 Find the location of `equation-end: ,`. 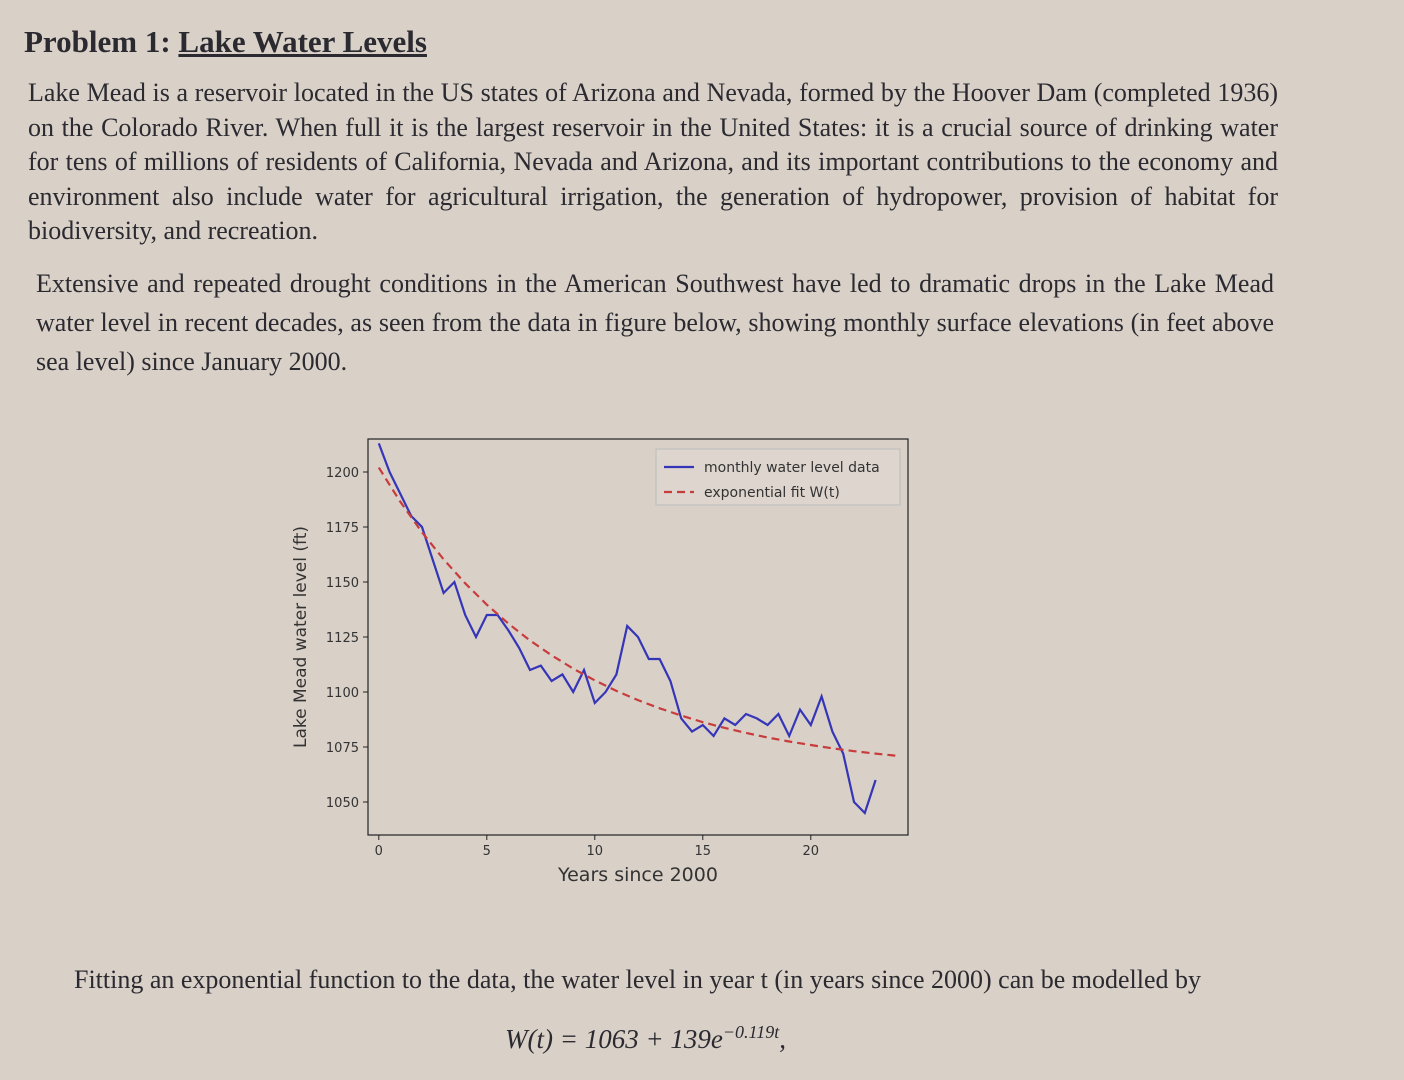

equation-end: , is located at coordinates (782, 1039).